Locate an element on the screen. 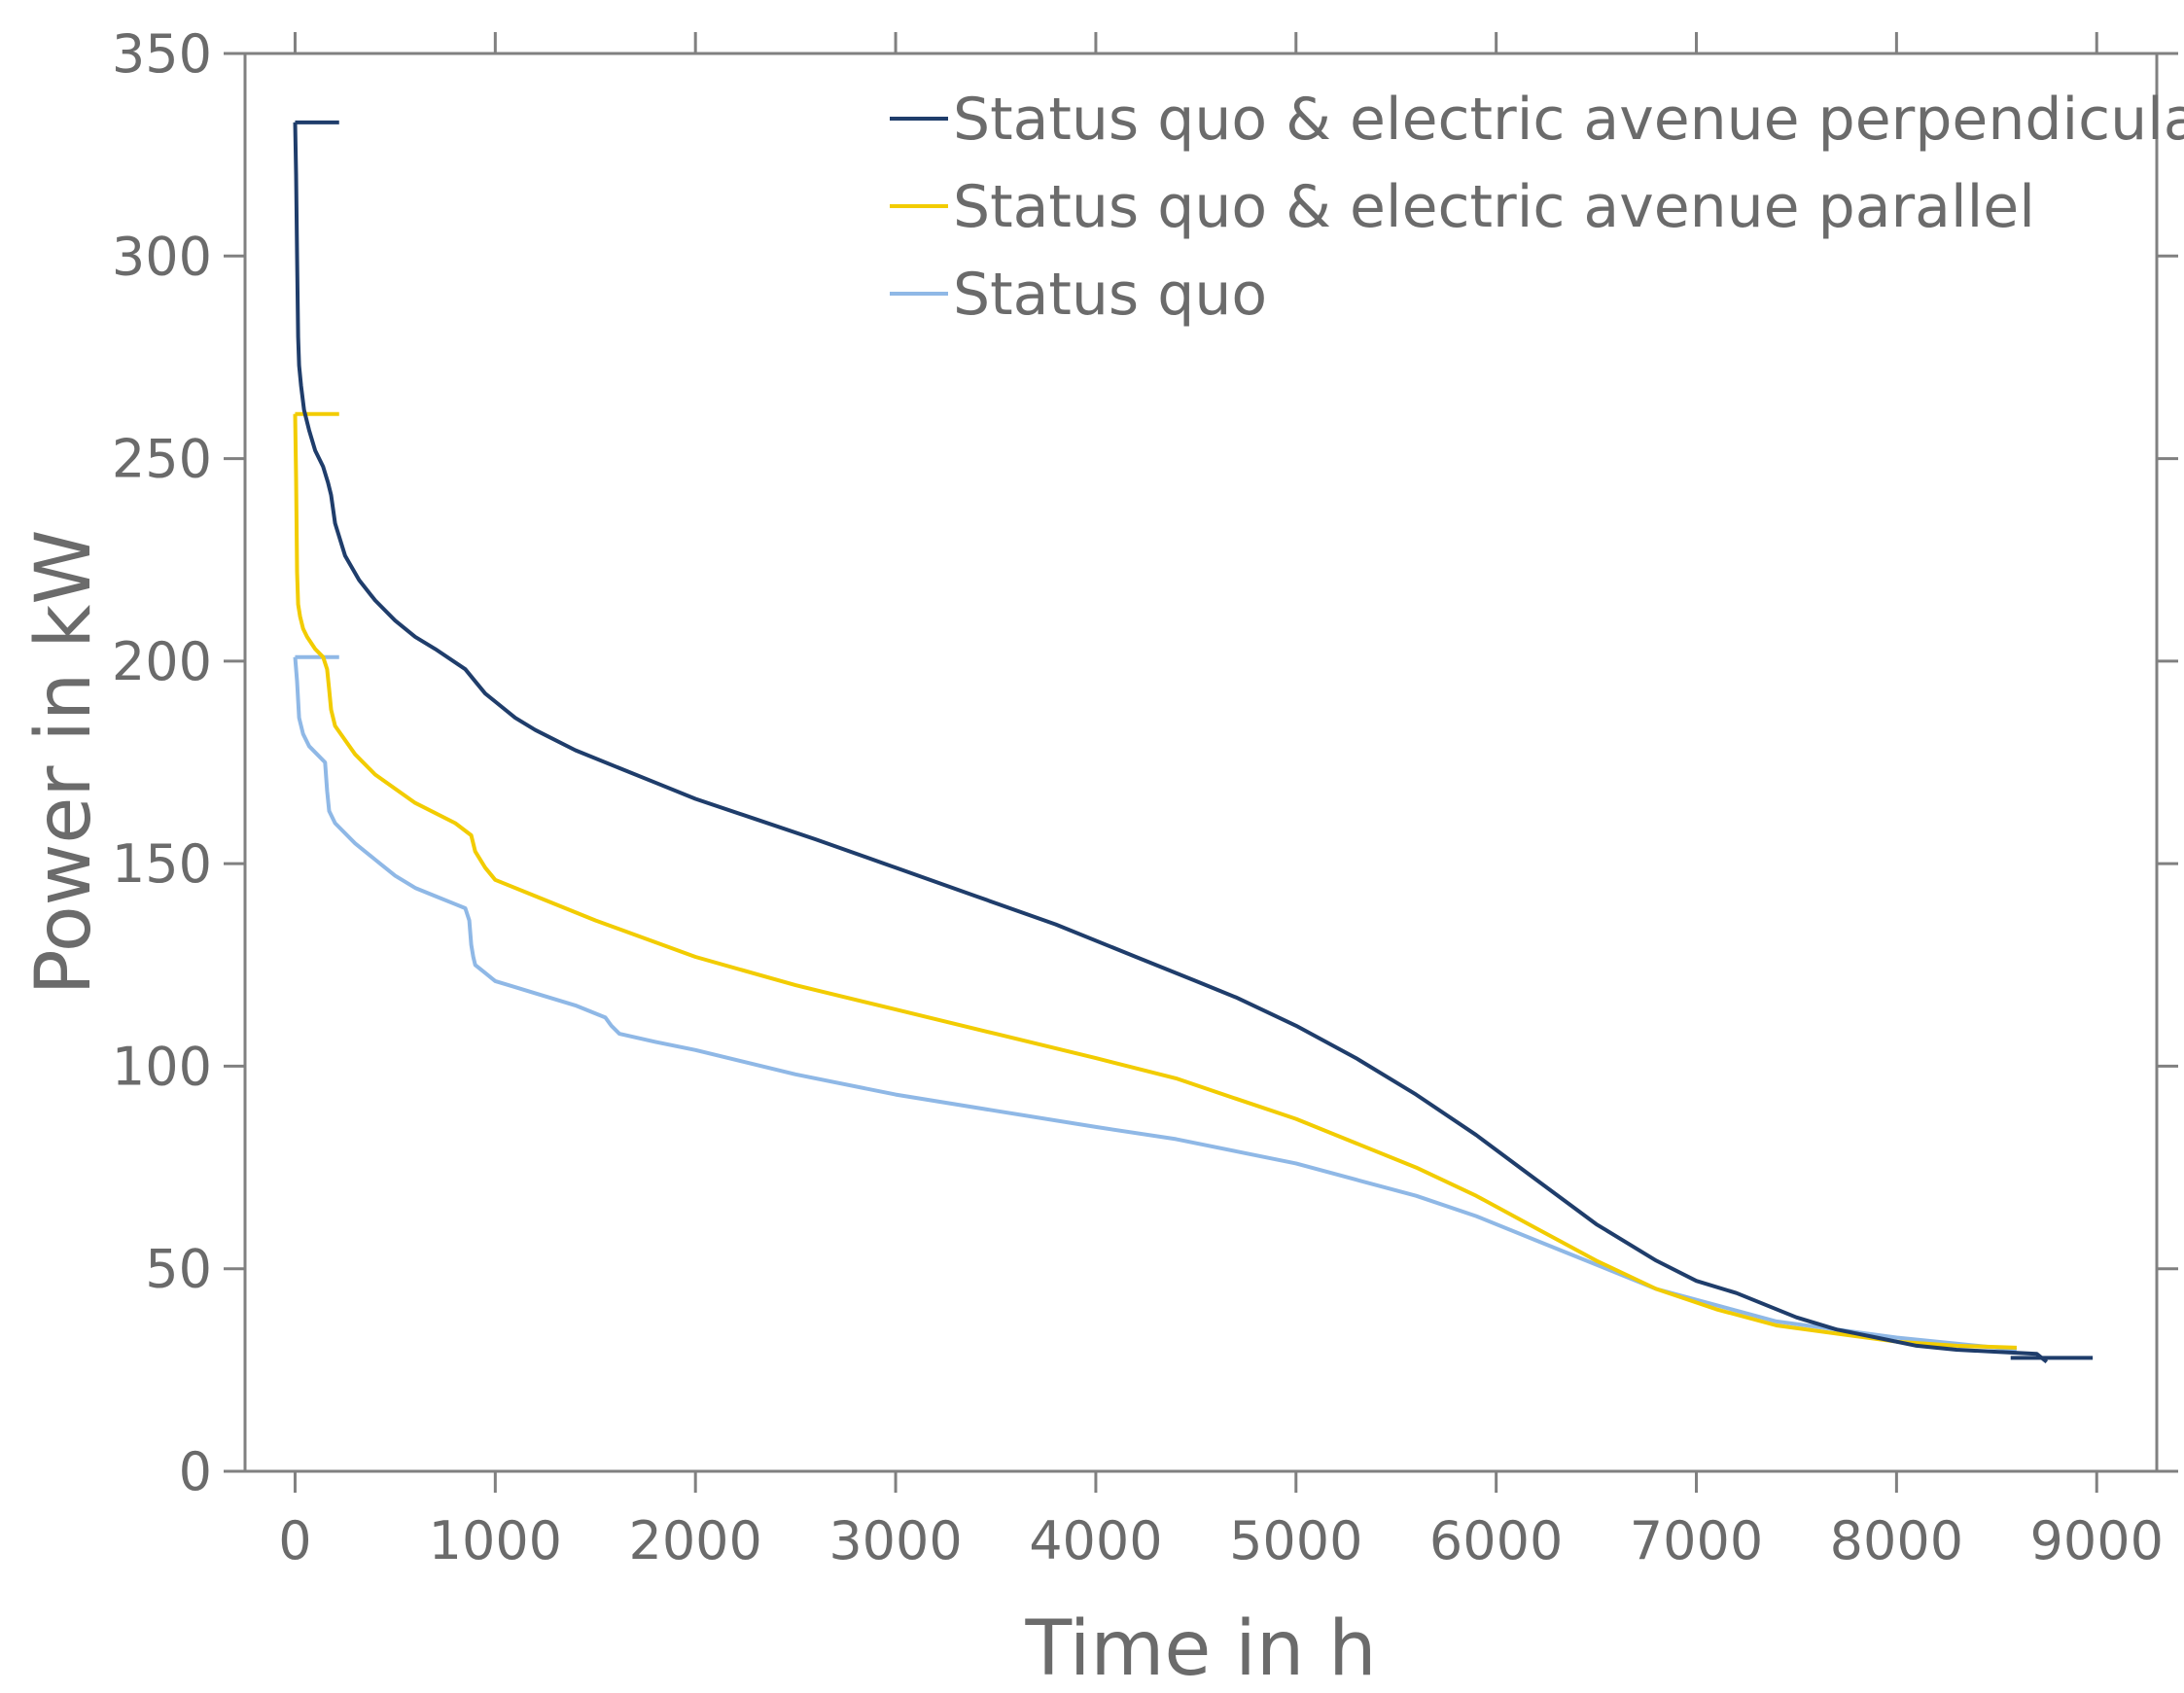 The width and height of the screenshot is (2184, 1693). x-tick-label: 5000 is located at coordinates (1295, 1541).